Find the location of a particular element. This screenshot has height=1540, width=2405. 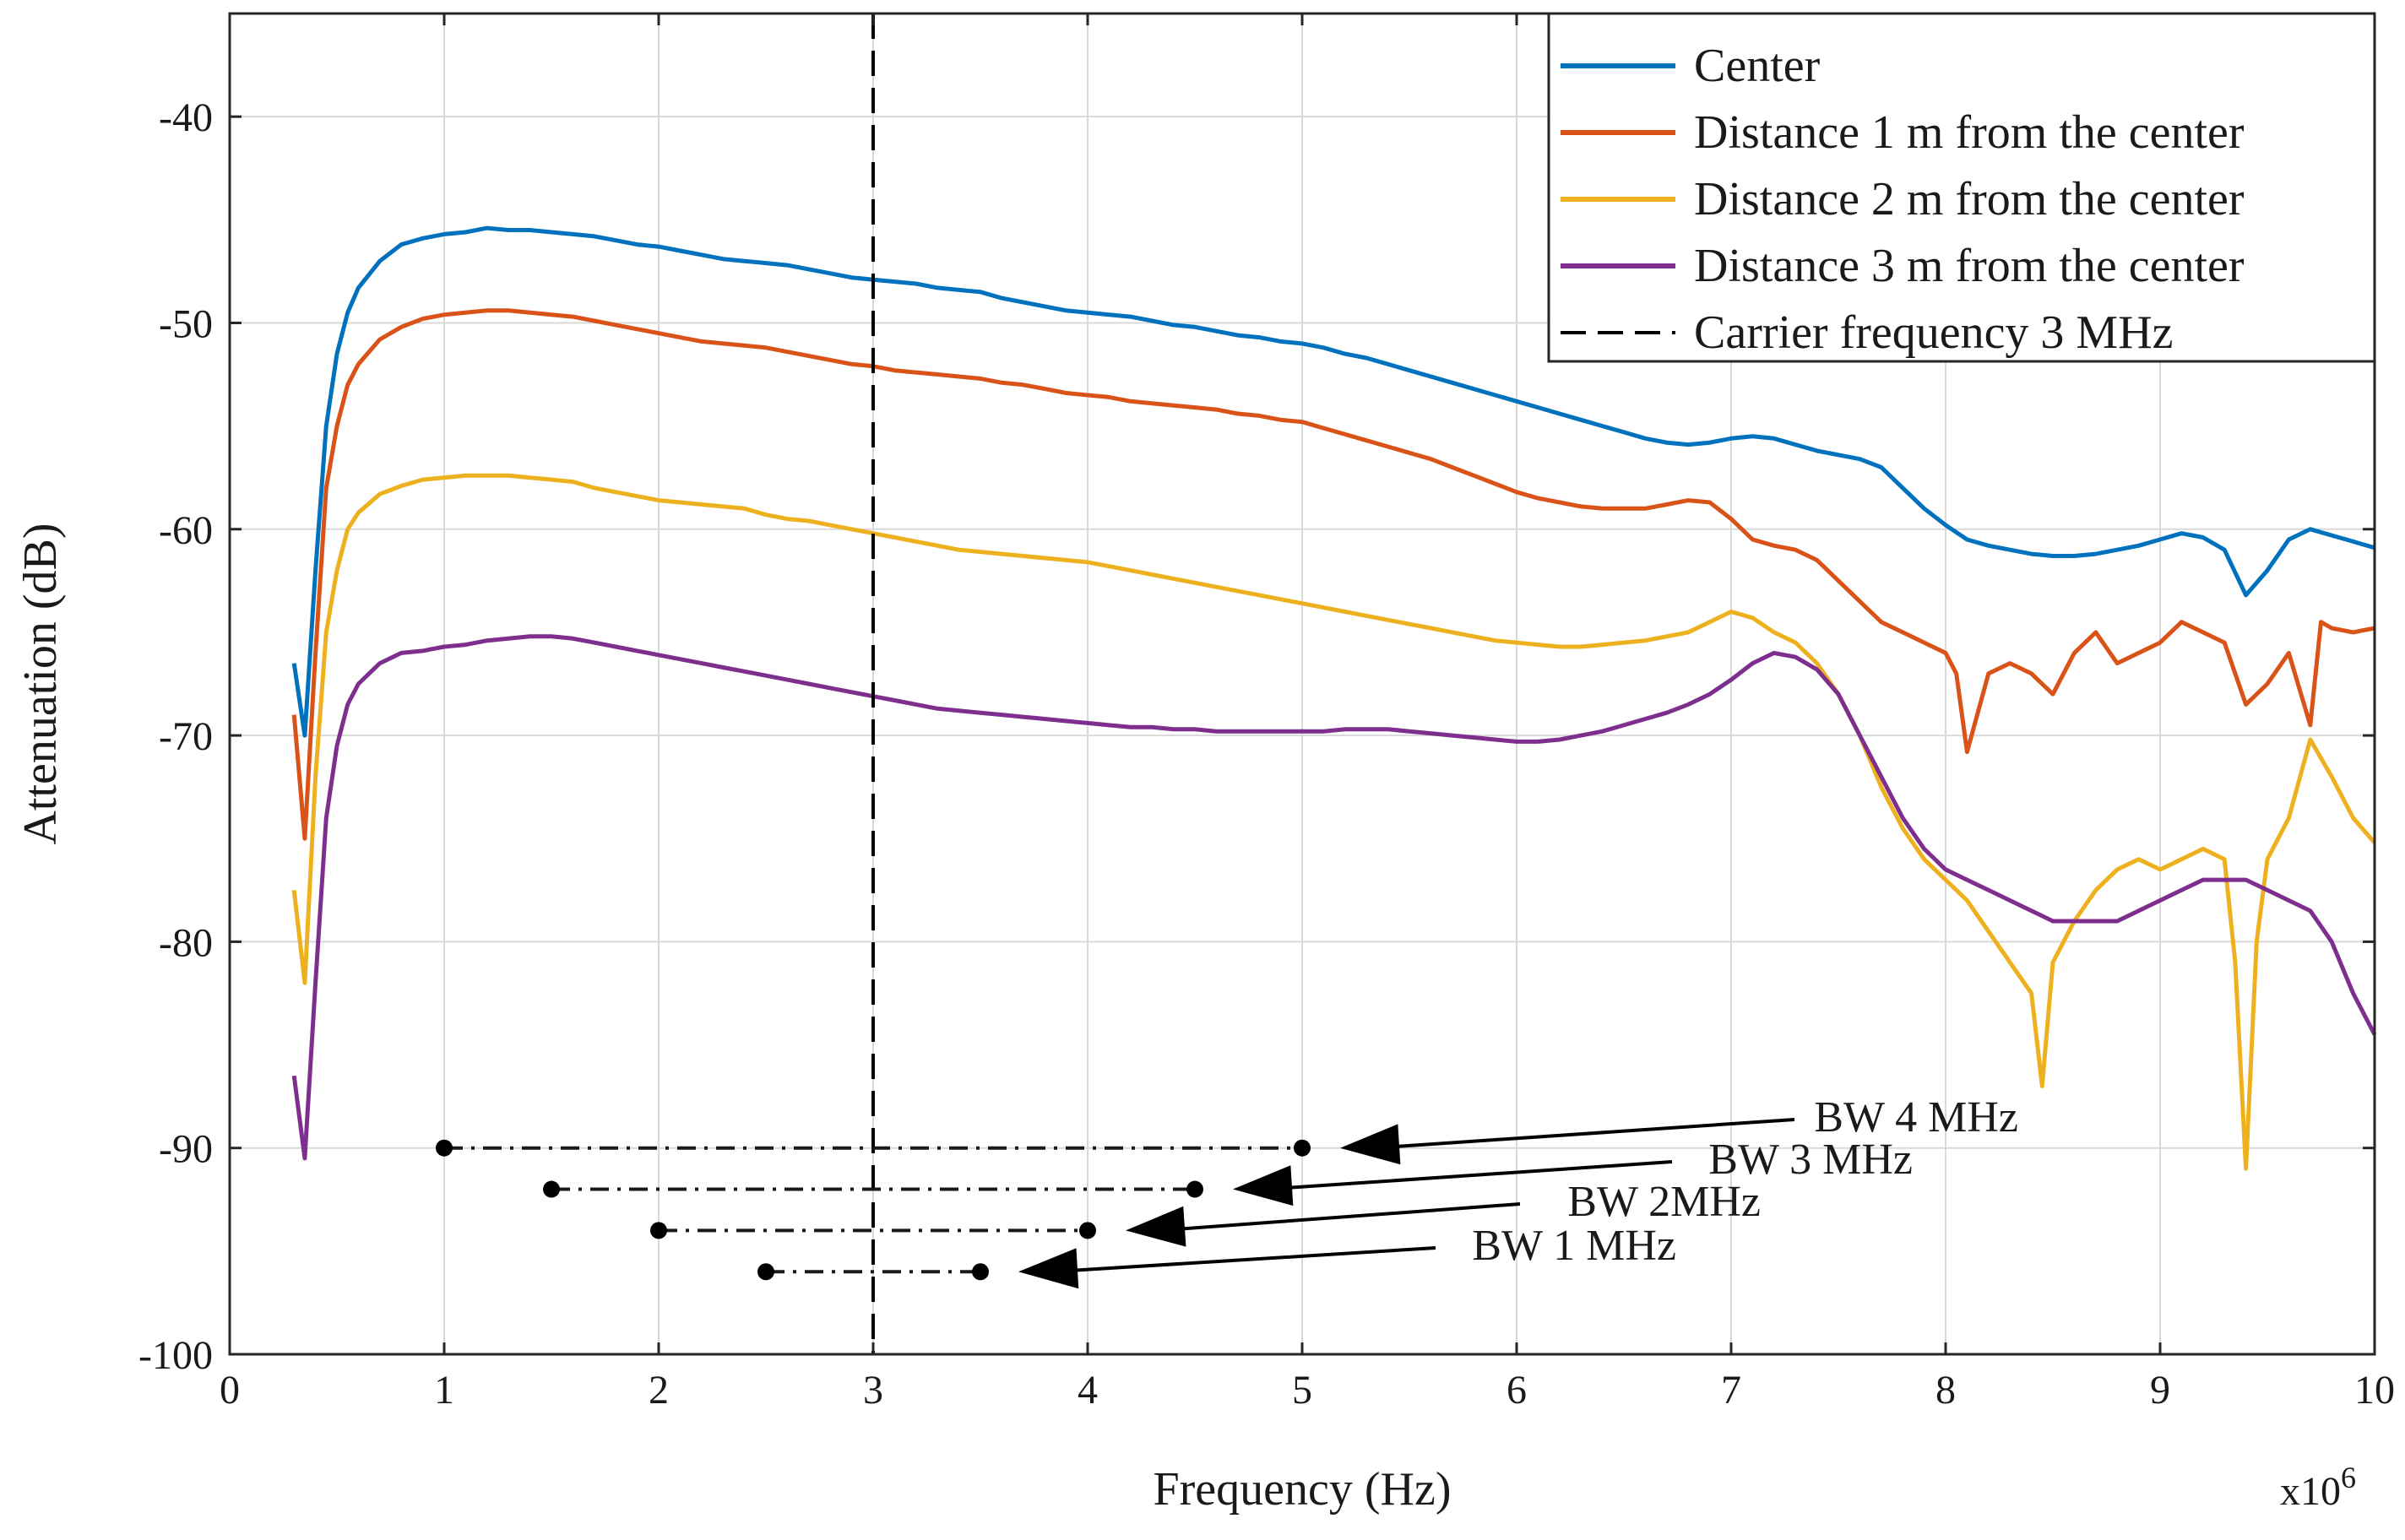

x-tick-label: 4 is located at coordinates (1088, 1390).